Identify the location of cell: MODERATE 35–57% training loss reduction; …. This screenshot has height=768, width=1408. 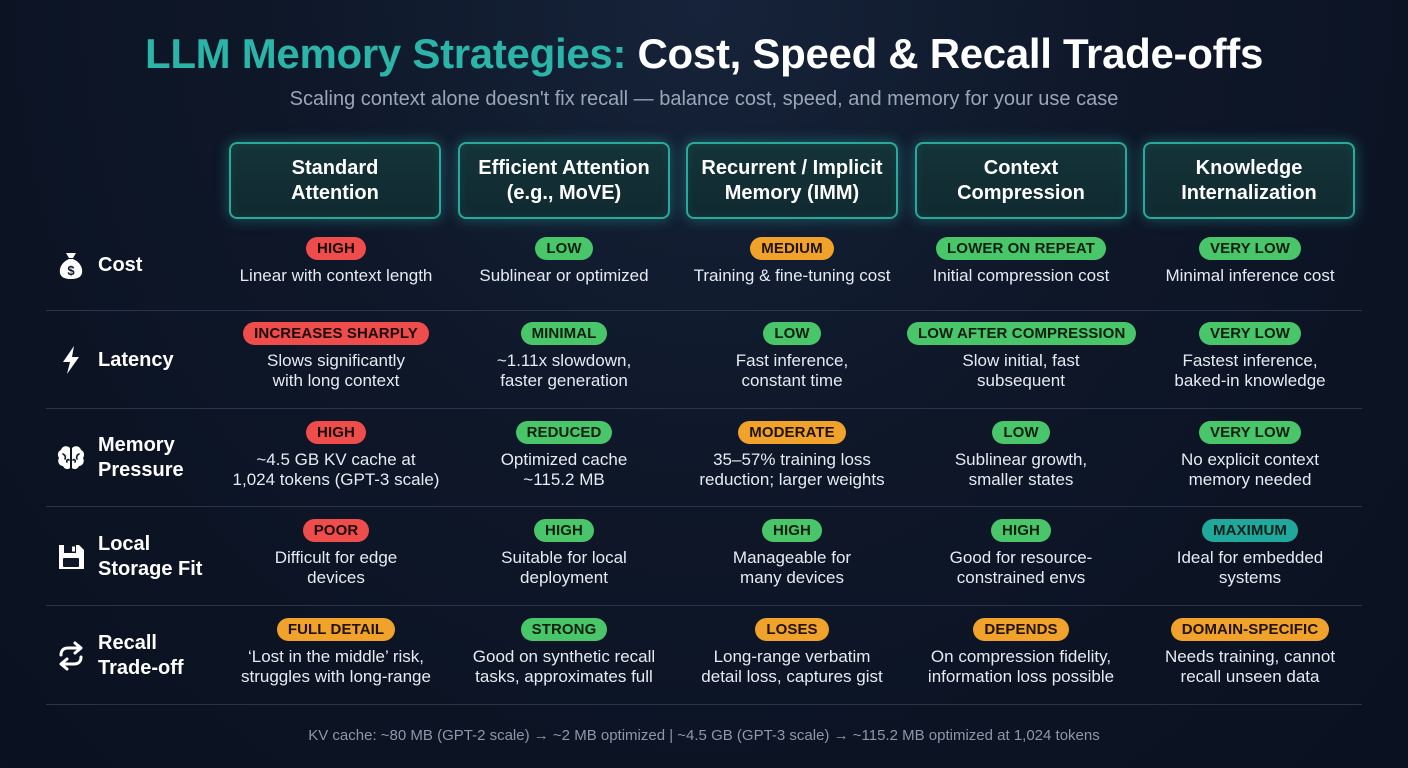
(792, 455).